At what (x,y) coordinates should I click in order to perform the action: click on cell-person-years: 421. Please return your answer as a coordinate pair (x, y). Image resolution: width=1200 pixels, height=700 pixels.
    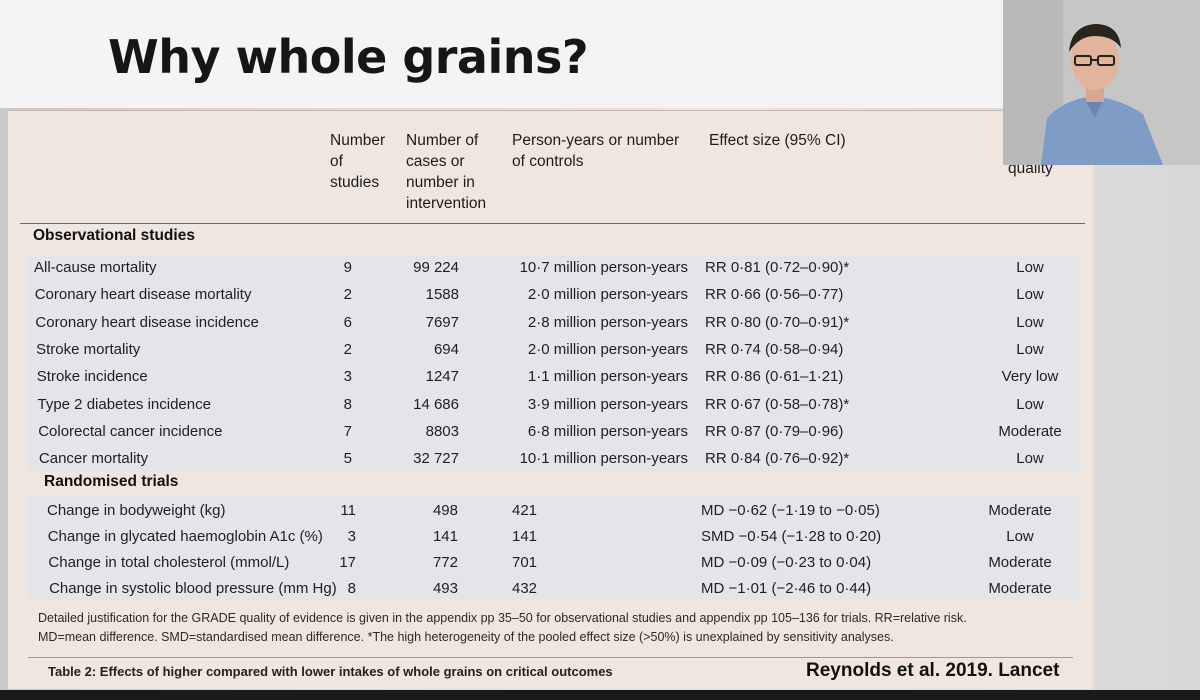
    Looking at the image, I should click on (525, 510).